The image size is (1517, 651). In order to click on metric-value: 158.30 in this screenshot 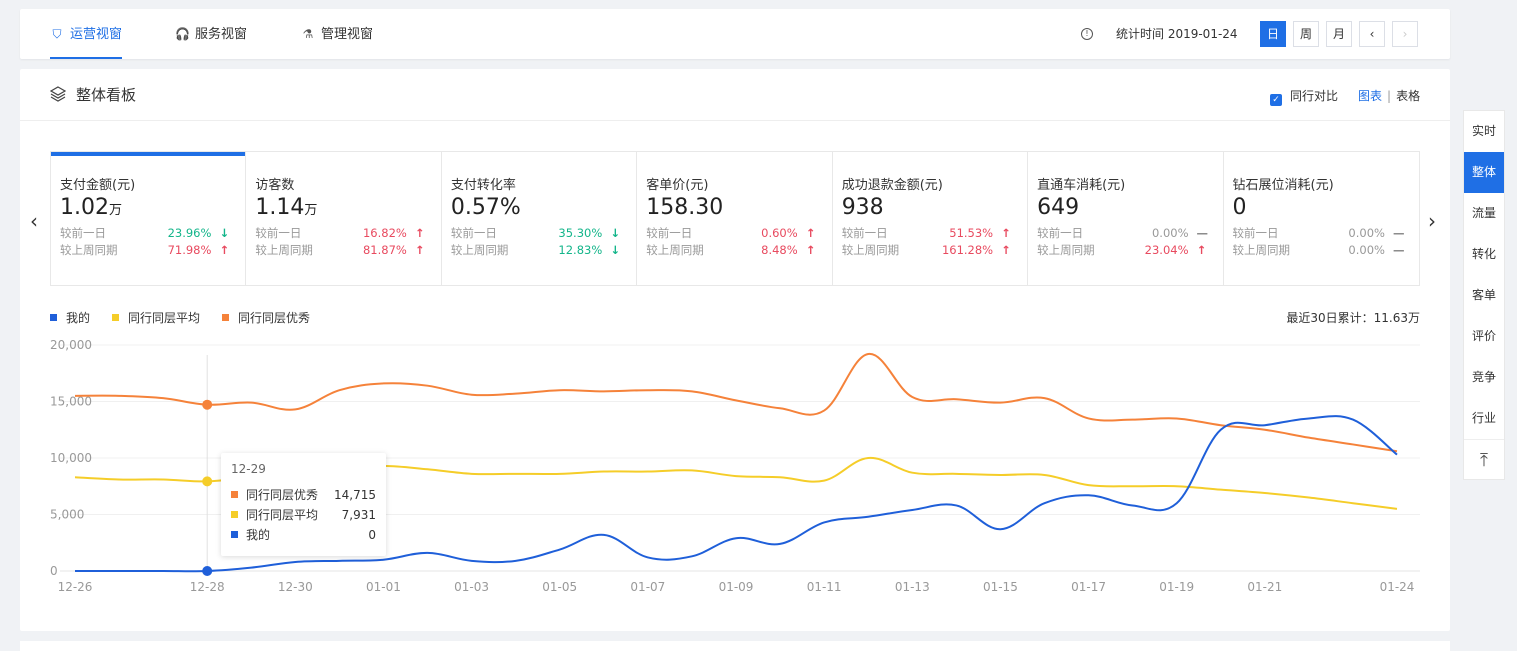, I will do `click(738, 210)`.